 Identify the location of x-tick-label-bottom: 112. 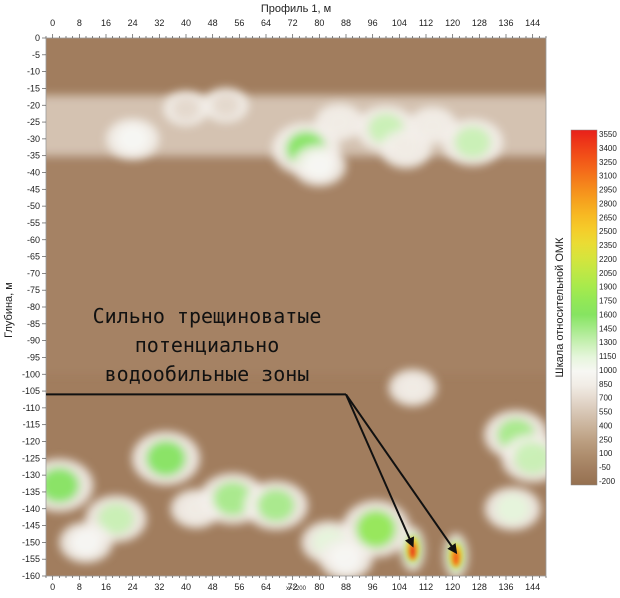
(426, 587).